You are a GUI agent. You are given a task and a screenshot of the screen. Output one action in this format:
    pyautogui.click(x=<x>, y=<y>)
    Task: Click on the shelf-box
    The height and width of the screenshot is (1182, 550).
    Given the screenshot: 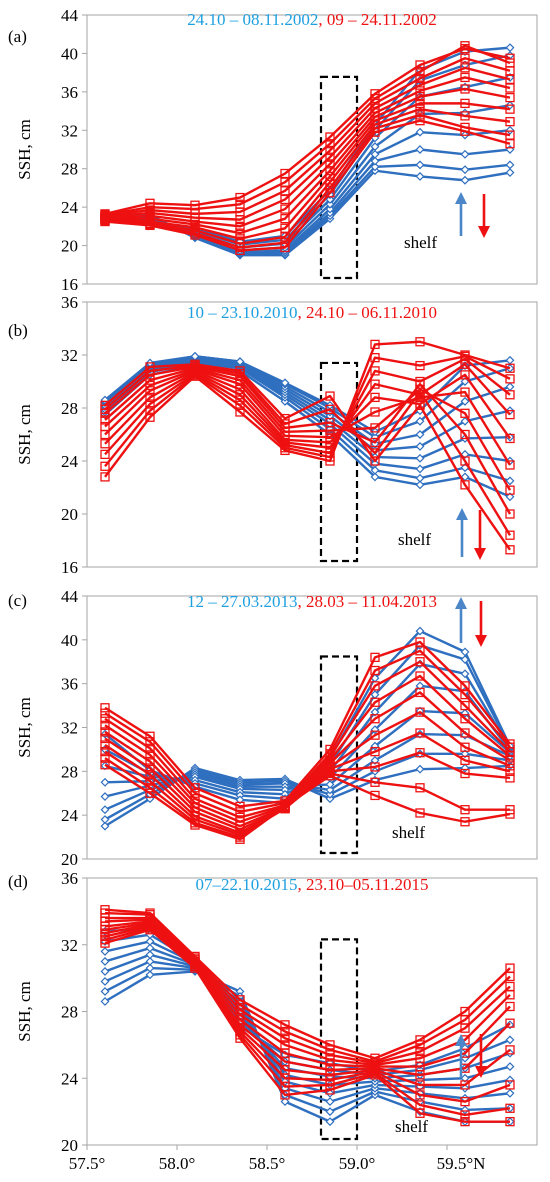 What is the action you would take?
    pyautogui.click(x=339, y=755)
    